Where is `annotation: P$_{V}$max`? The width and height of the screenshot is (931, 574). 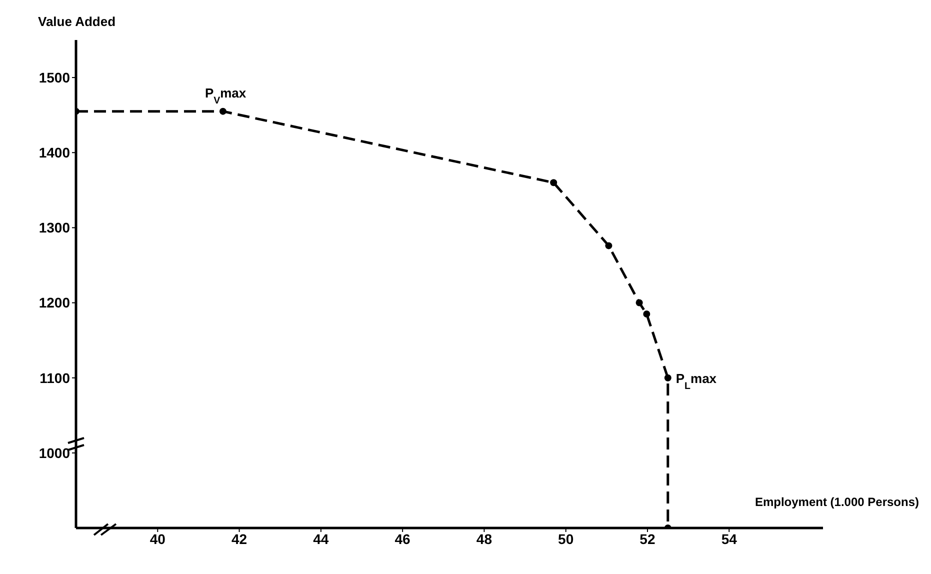
annotation: P$_{V}$max is located at coordinates (225, 95).